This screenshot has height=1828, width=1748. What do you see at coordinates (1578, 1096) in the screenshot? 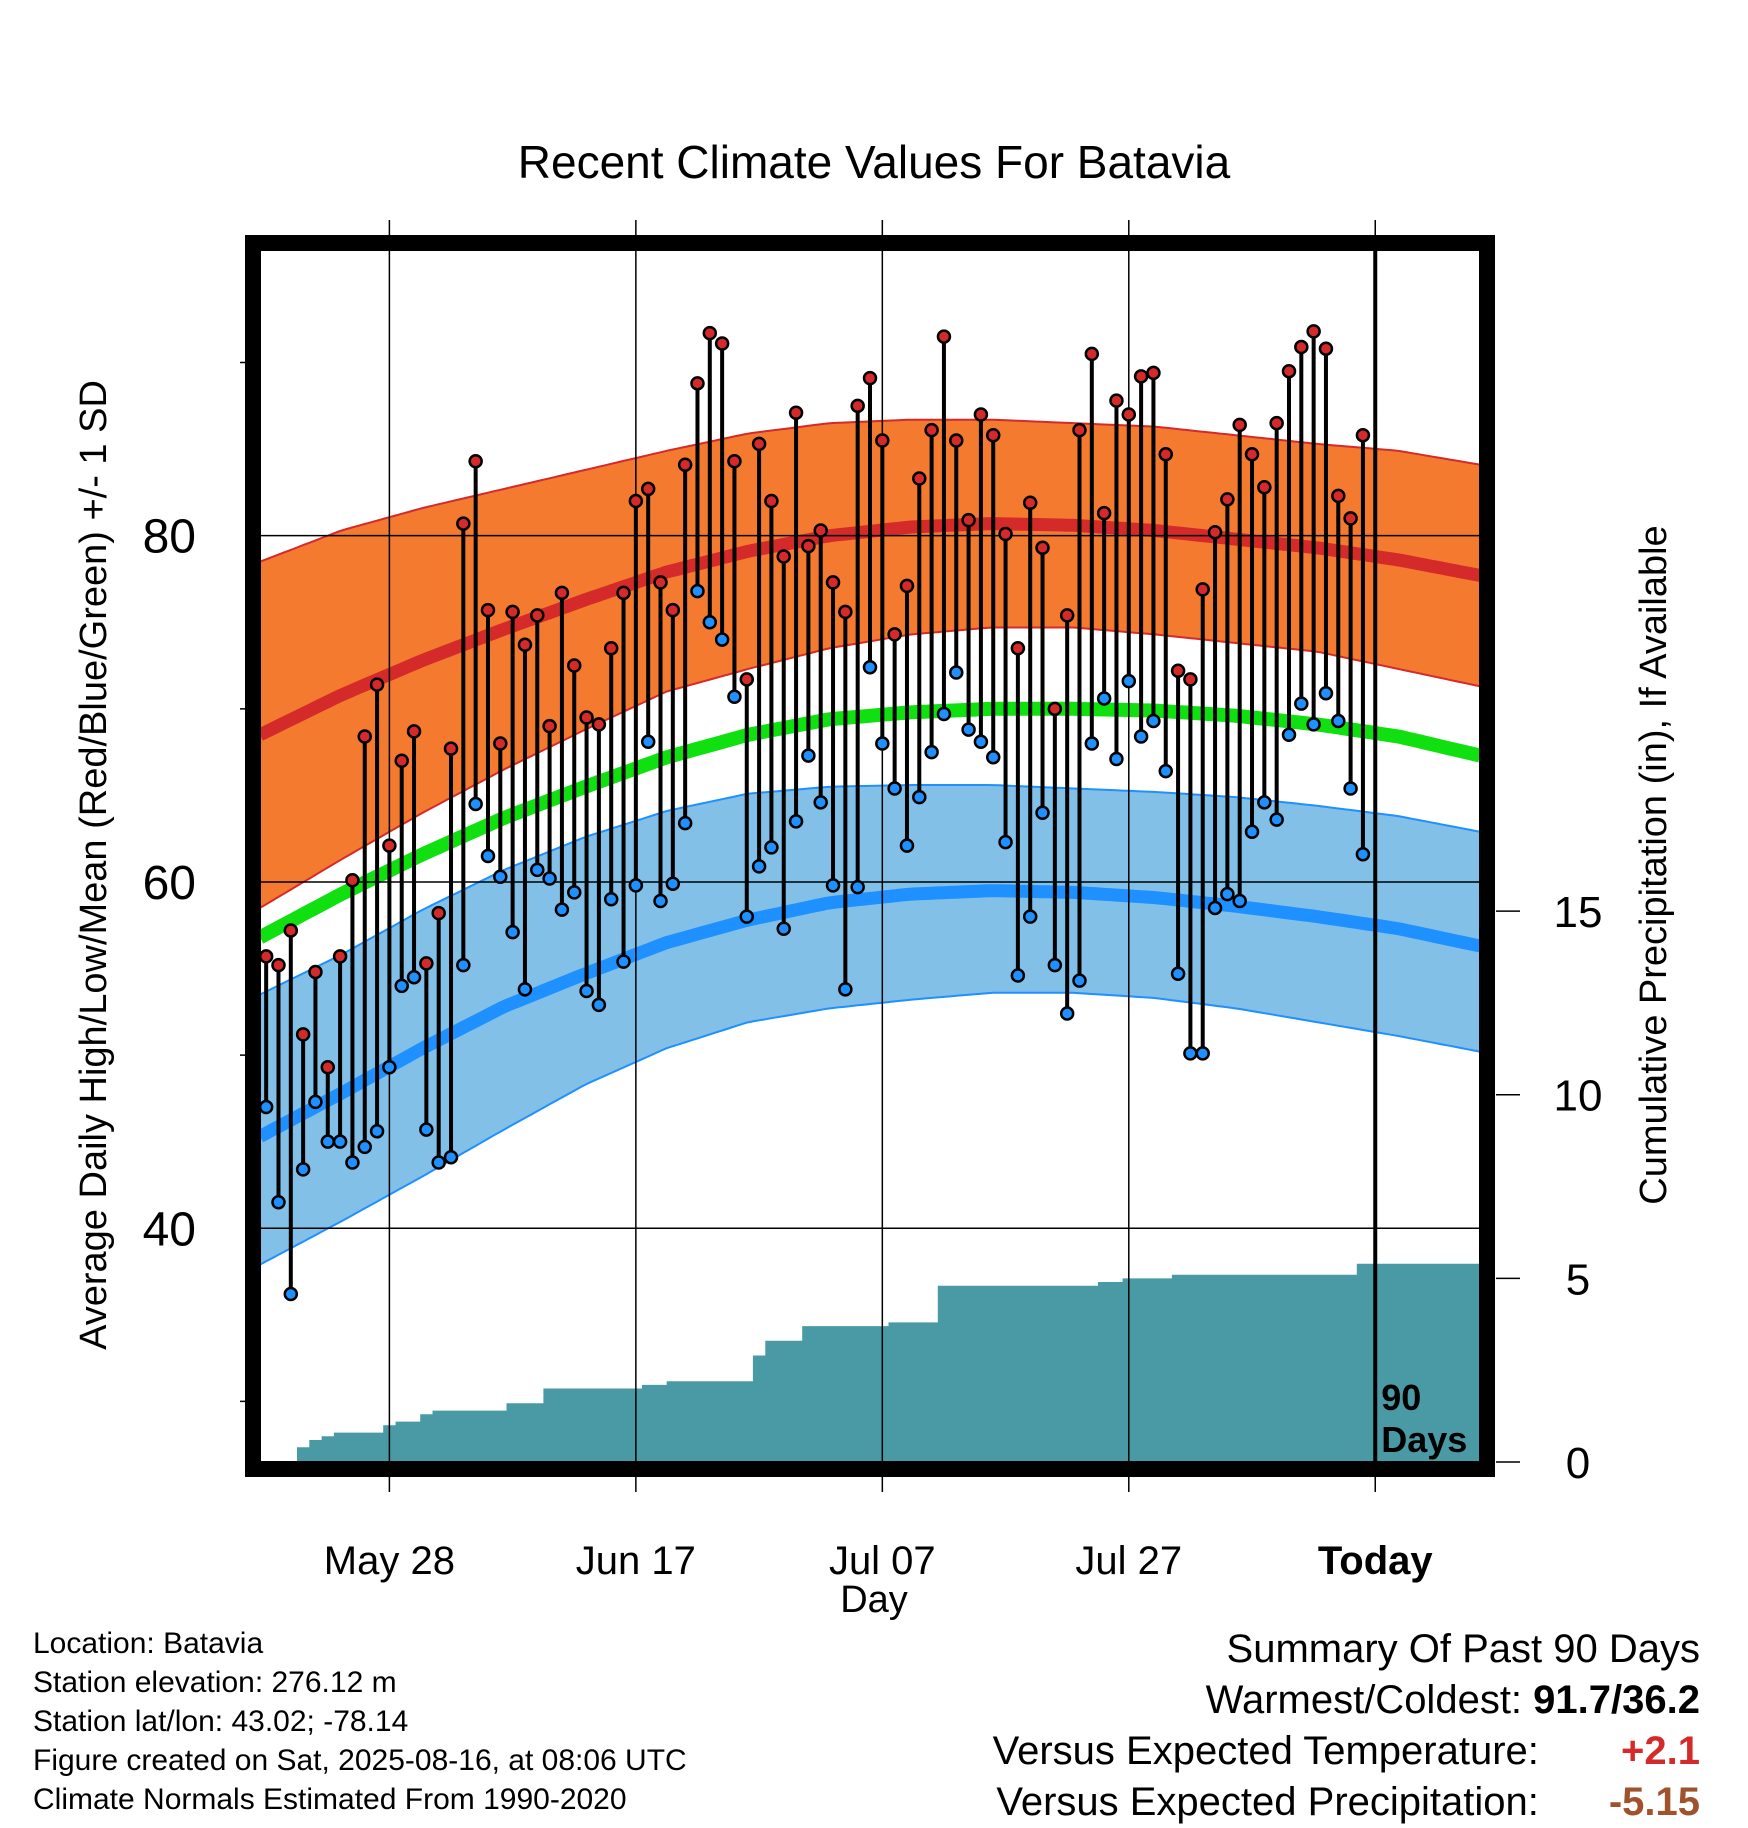
I see `y2-tick-label: 10` at bounding box center [1578, 1096].